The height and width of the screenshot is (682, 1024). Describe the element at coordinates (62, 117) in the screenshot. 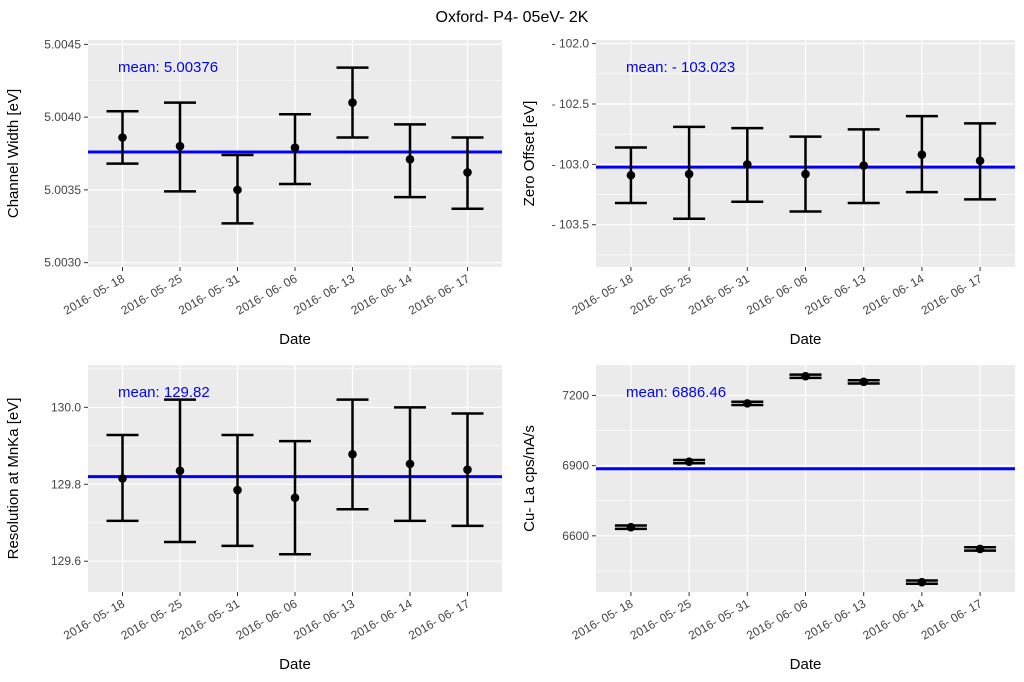

I see `y-tick-label: 5.0040` at that location.